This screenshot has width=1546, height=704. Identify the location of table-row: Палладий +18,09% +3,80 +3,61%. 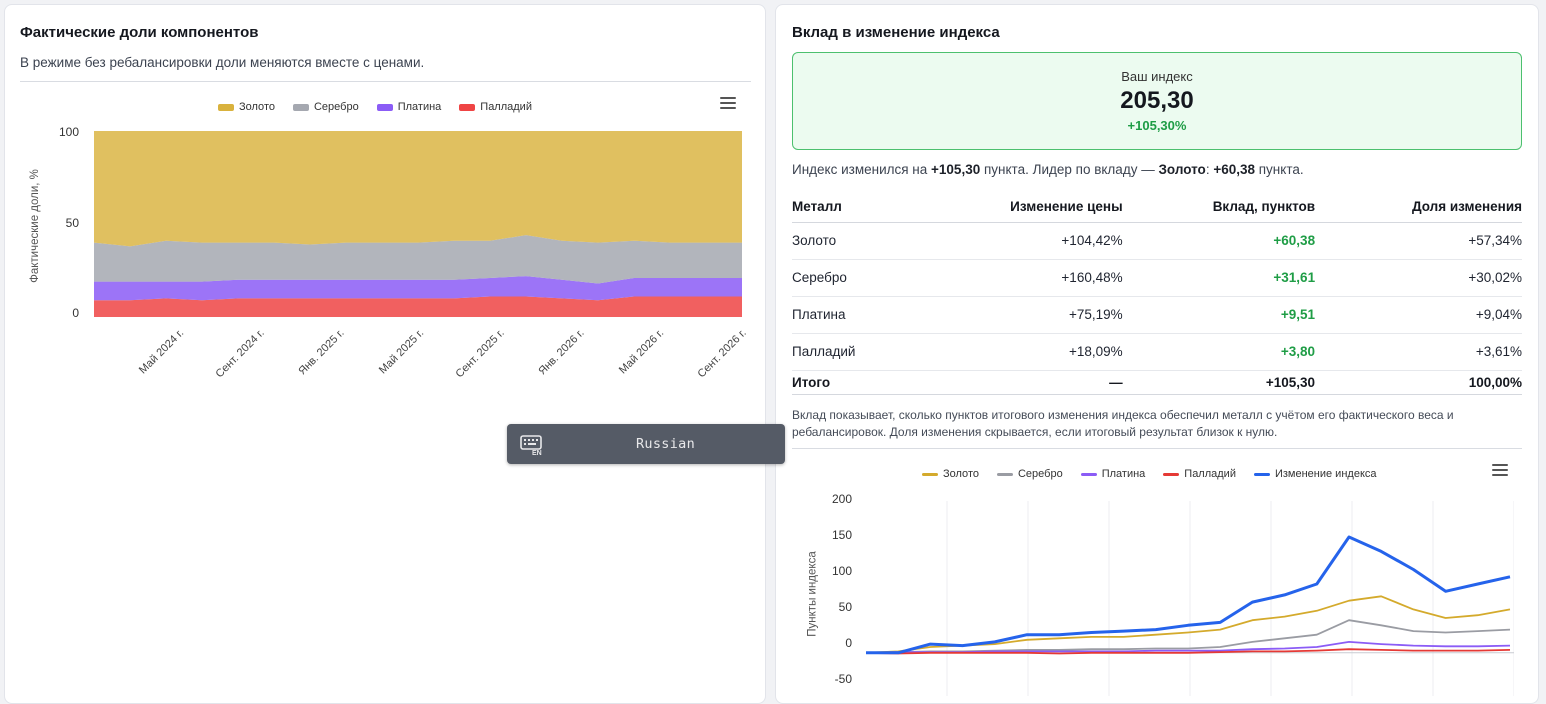
(1157, 352).